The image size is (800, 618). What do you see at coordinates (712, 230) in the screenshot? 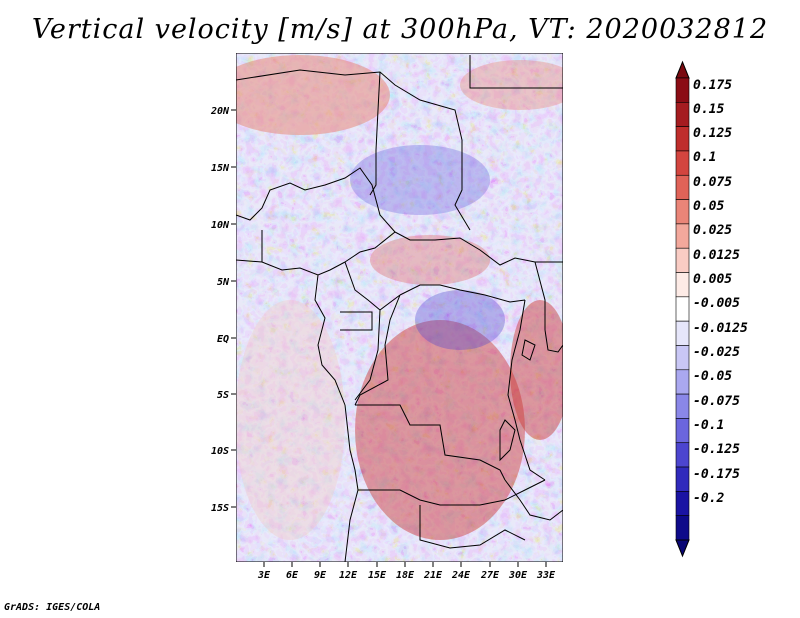
I see `colorbar-level-label: 0.025` at bounding box center [712, 230].